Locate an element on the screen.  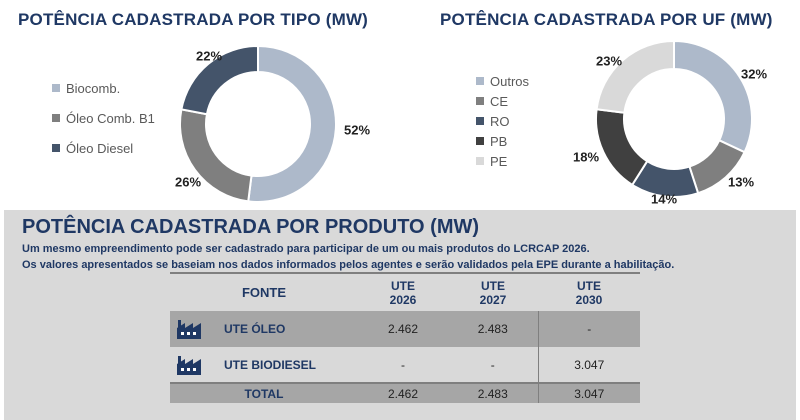
legend-item-oleo-b1: Óleo Comb. B1 is located at coordinates (103, 118).